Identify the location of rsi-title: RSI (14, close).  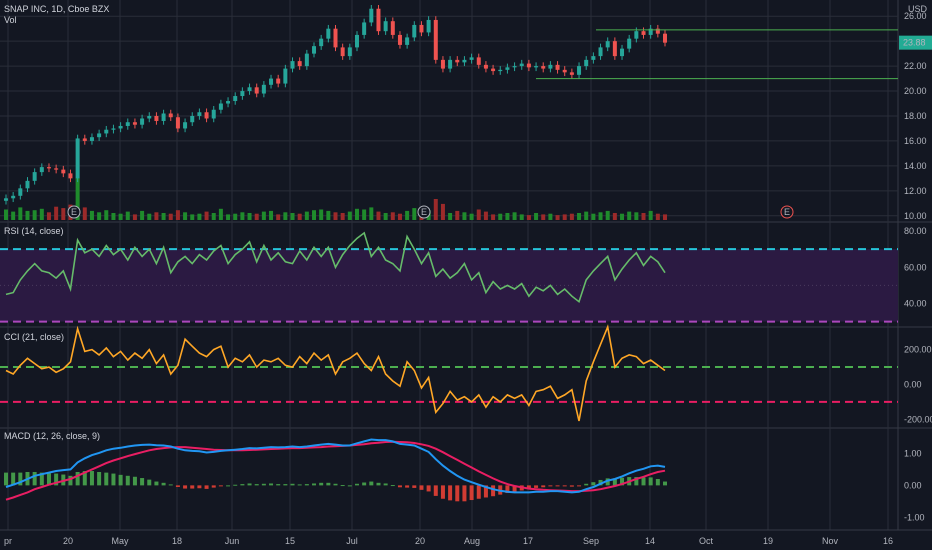
(34, 231).